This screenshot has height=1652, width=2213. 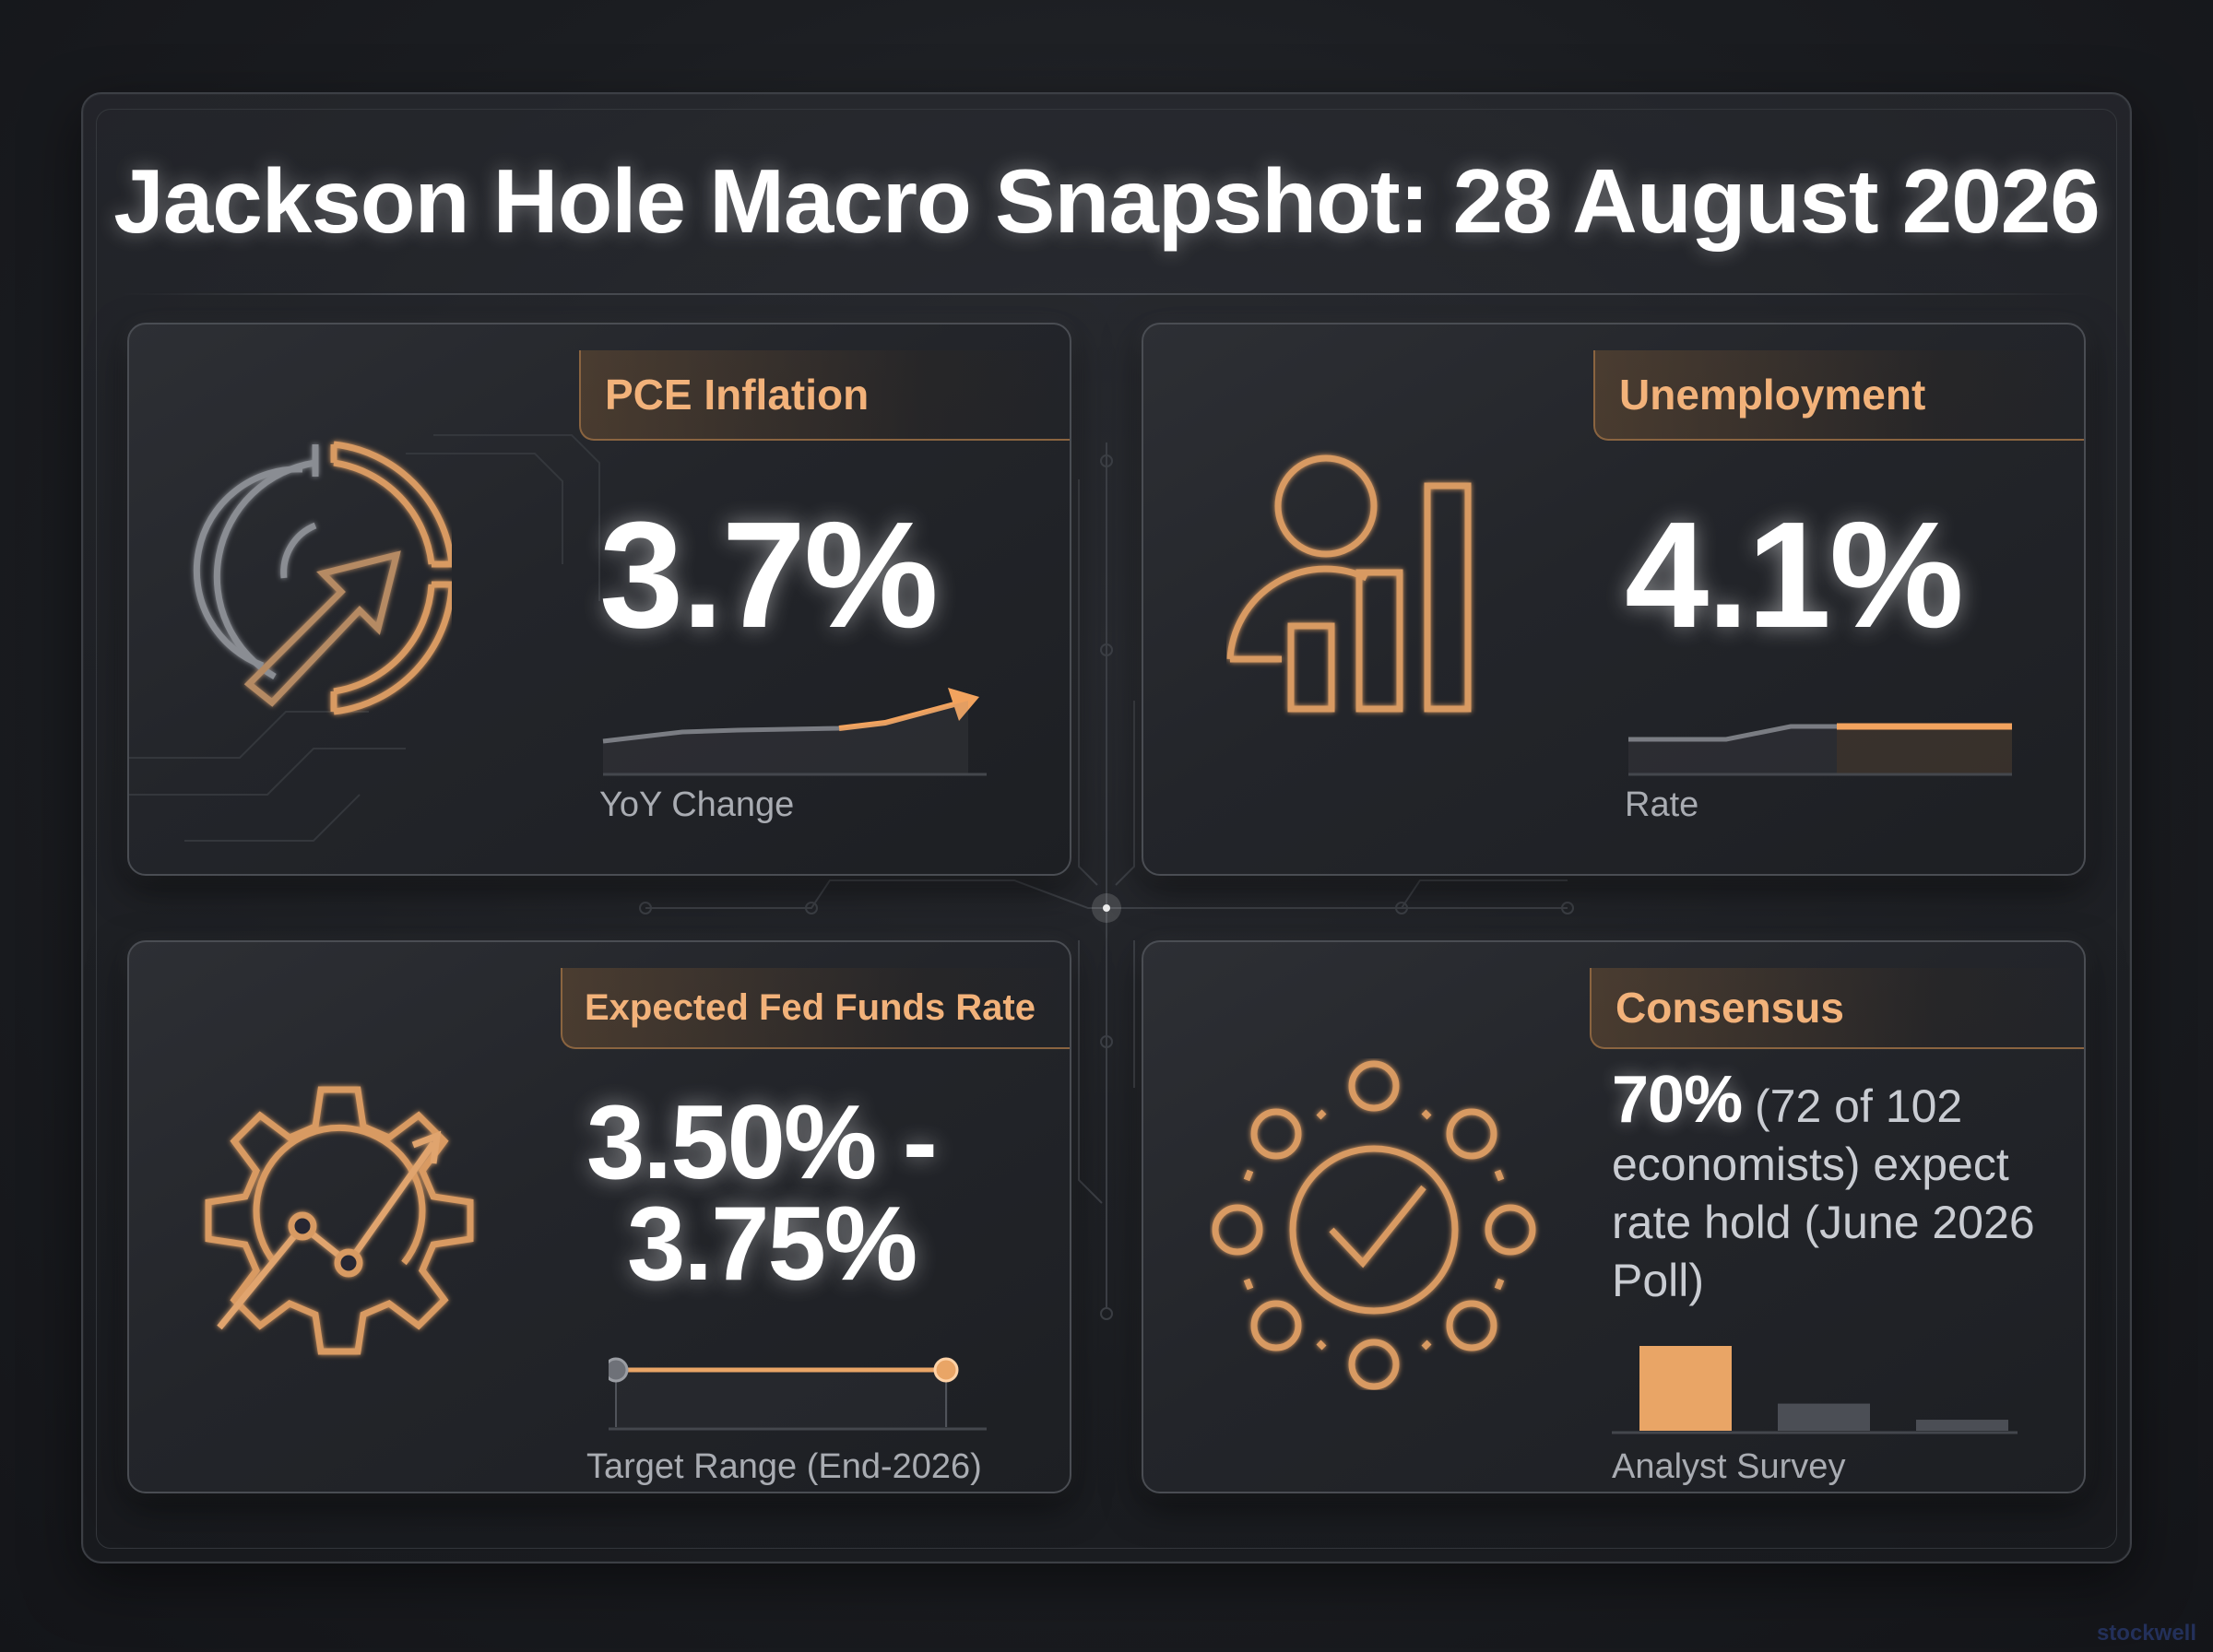 I want to click on pce-trend-line, so click(x=794, y=732).